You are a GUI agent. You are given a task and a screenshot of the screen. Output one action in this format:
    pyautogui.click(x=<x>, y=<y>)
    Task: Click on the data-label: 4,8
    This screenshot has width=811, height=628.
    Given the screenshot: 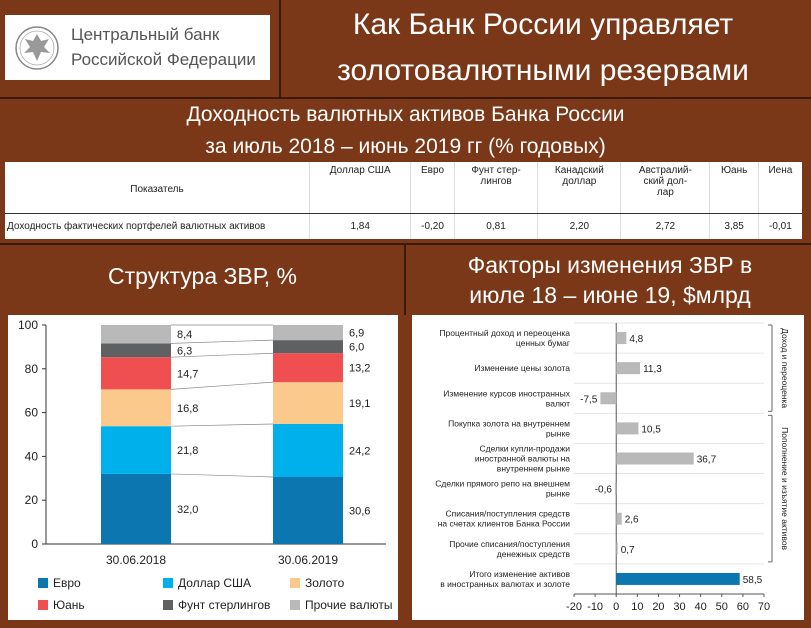 What is the action you would take?
    pyautogui.click(x=636, y=339)
    